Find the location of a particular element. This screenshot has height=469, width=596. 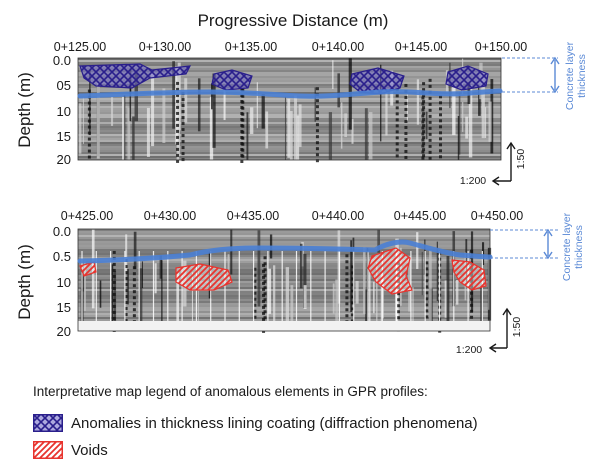

radargram-footer is located at coordinates (284, 326).